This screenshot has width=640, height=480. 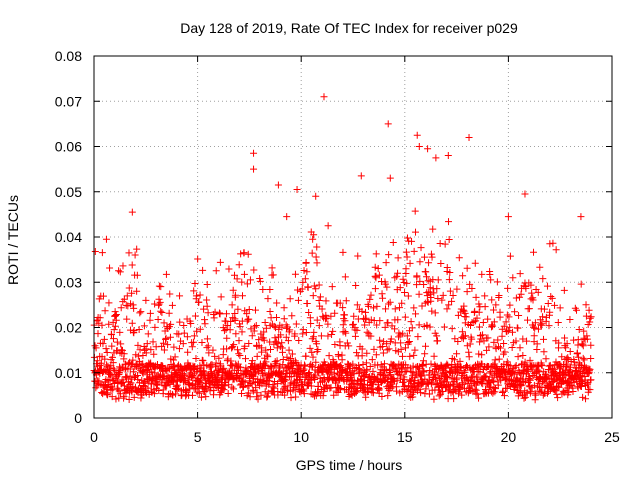 What do you see at coordinates (349, 465) in the screenshot?
I see `x-axis-label: GPS time / hours` at bounding box center [349, 465].